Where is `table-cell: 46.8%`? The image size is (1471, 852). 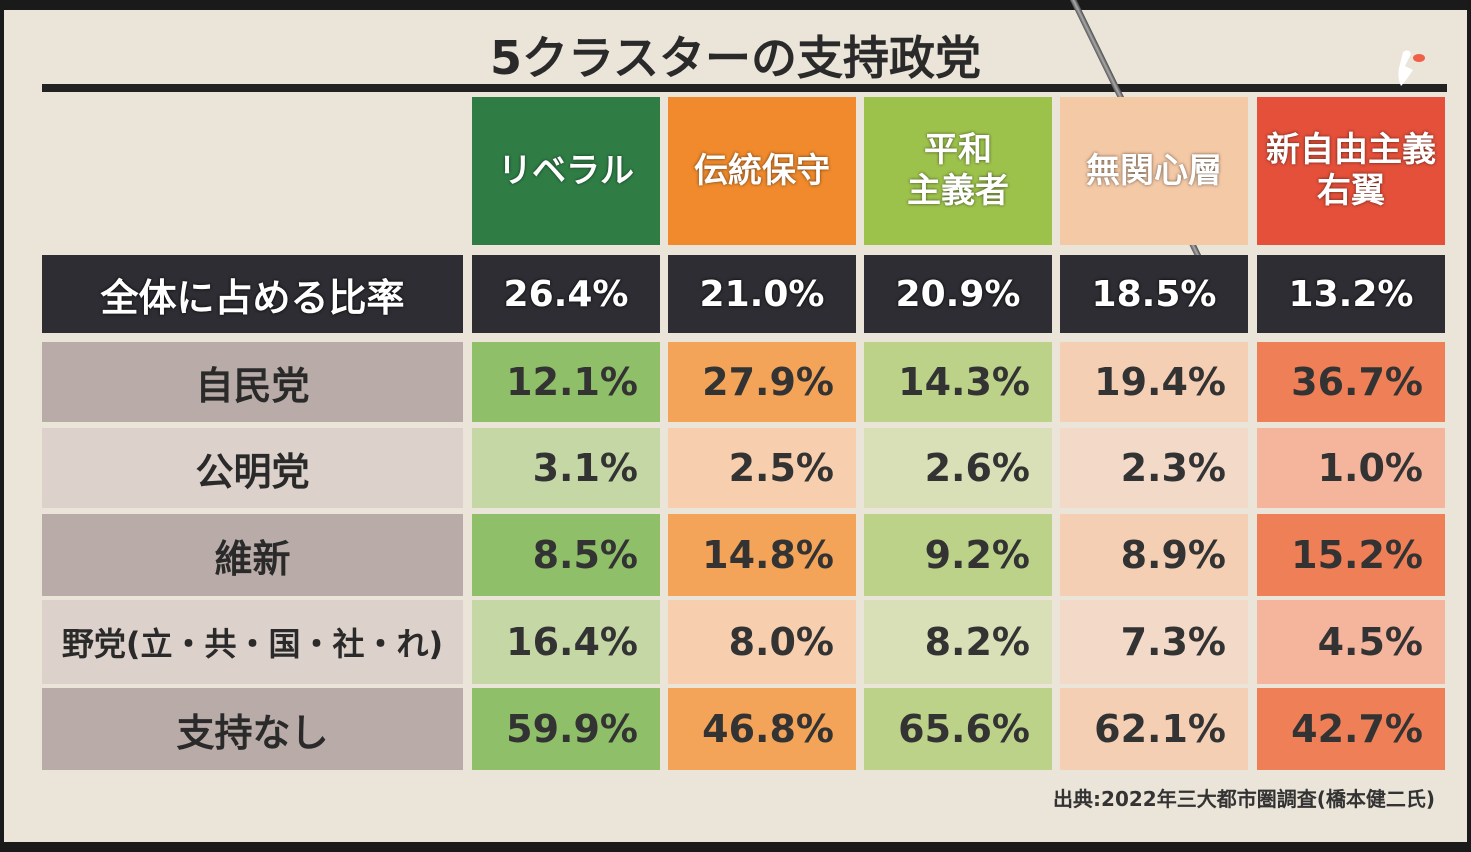
table-cell: 46.8% is located at coordinates (762, 729).